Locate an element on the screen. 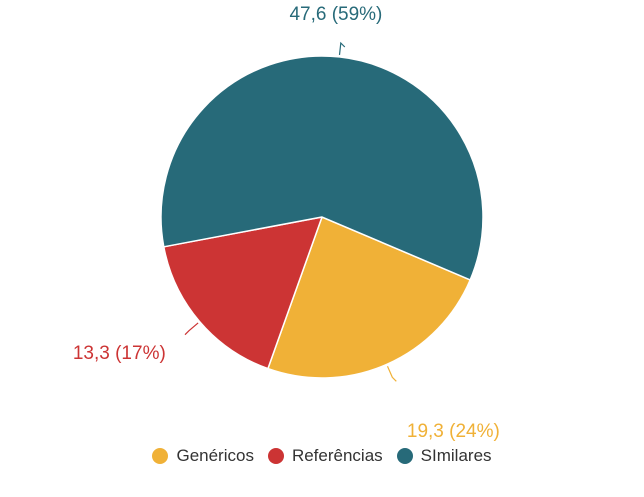 The image size is (644, 497). leader-line-genericos is located at coordinates (391, 374).